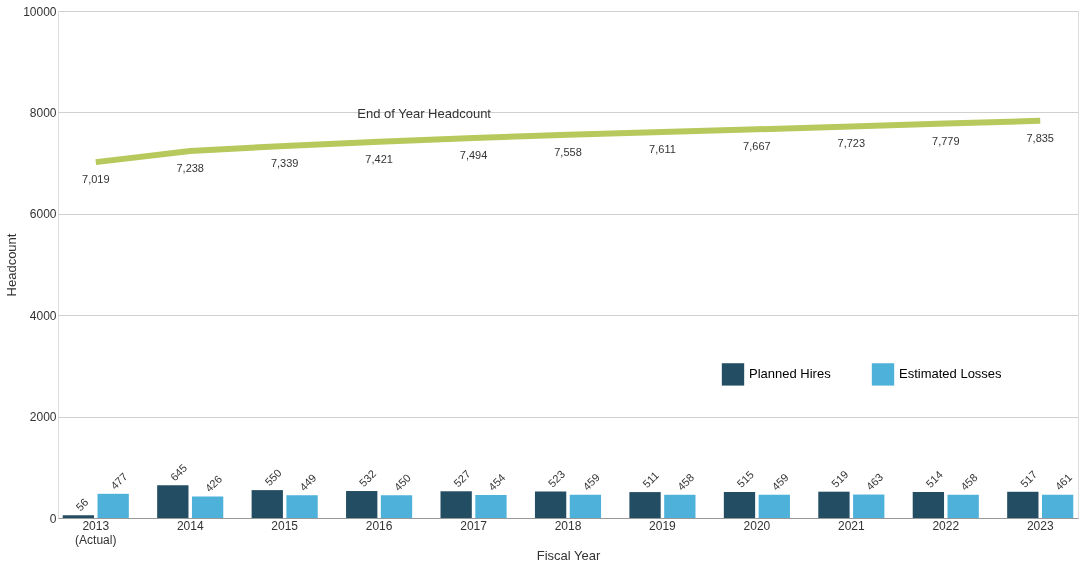 This screenshot has height=567, width=1083. I want to click on x-tick-label: 2019, so click(663, 525).